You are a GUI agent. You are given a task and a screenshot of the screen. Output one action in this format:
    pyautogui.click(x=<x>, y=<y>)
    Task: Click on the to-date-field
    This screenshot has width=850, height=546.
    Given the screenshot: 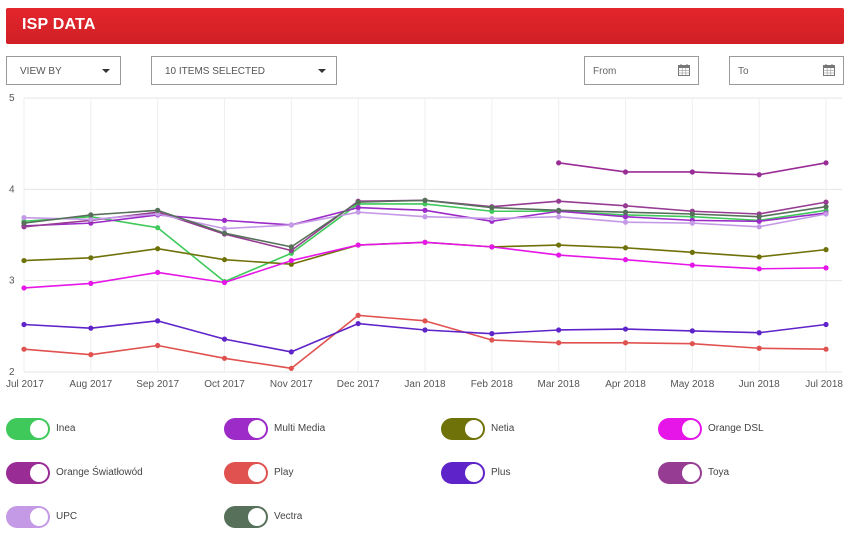 What is the action you would take?
    pyautogui.click(x=786, y=70)
    